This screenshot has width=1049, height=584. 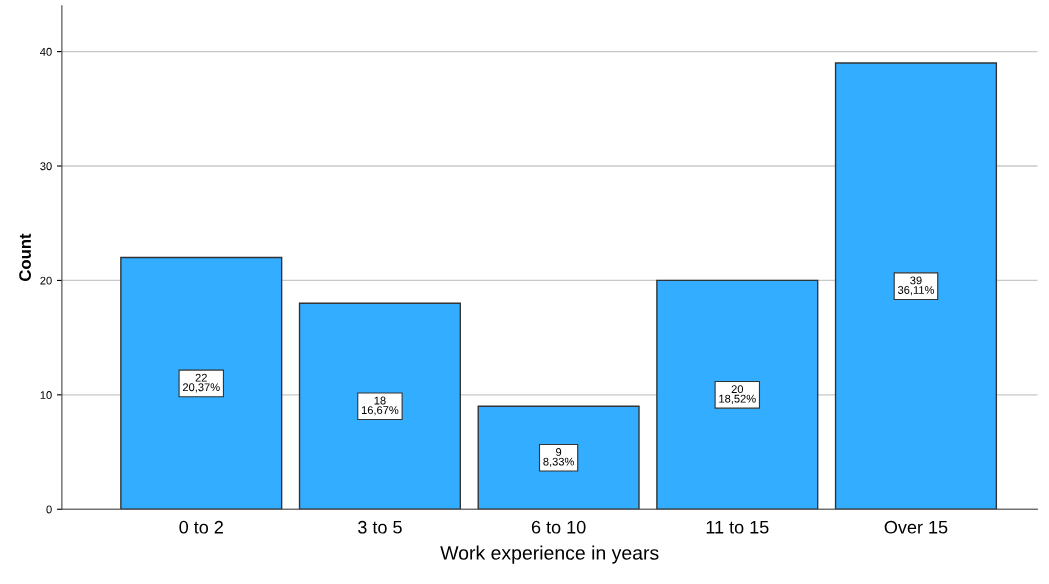 What do you see at coordinates (25, 257) in the screenshot?
I see `y-axis-title: Count` at bounding box center [25, 257].